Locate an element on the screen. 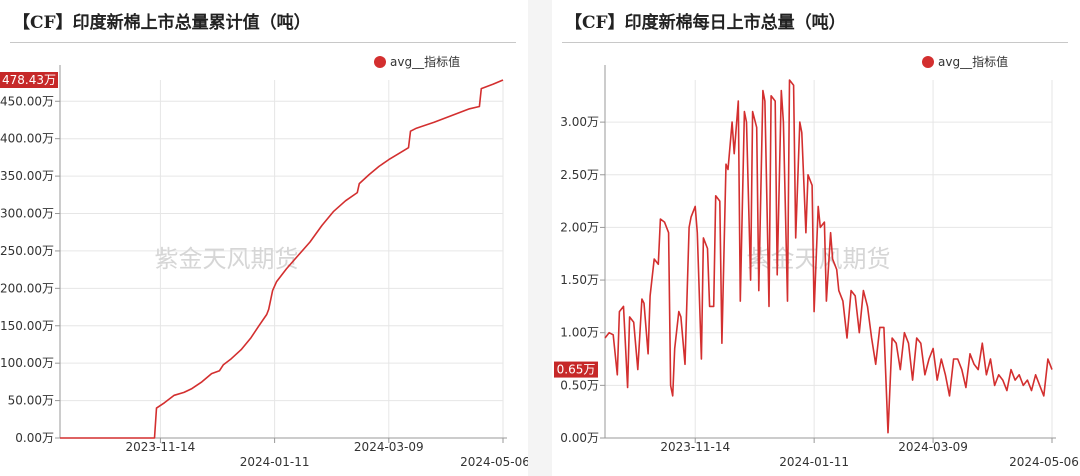  y-tick-label: 200.00万 is located at coordinates (27, 288).